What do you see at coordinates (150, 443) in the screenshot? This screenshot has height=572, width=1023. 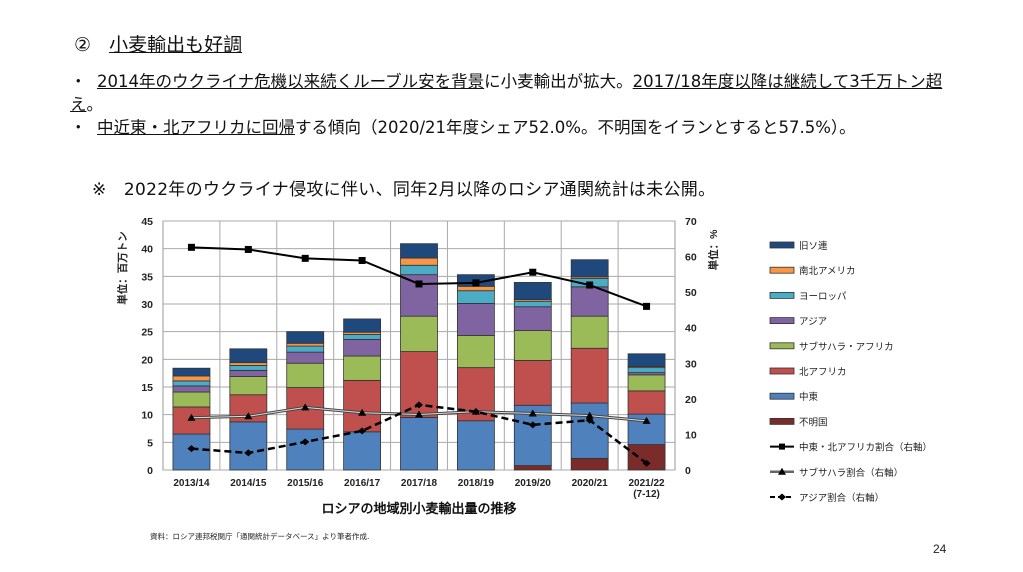 I see `y-tick-label: 5` at bounding box center [150, 443].